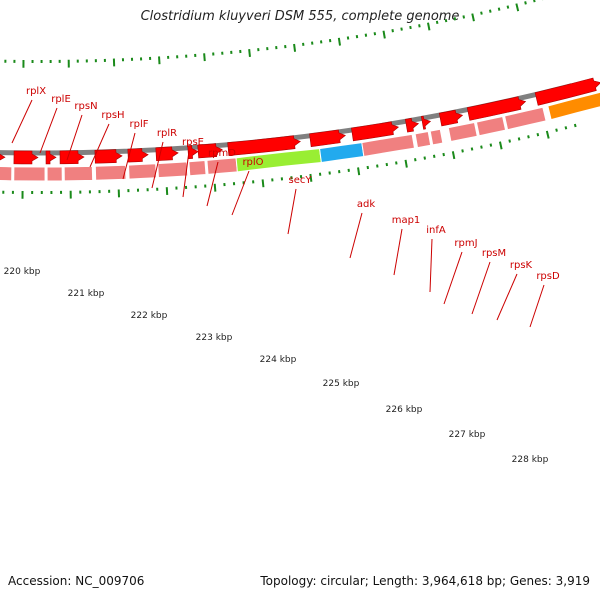 The image size is (600, 600). I want to click on gene-label-map1: map1, so click(406, 220).